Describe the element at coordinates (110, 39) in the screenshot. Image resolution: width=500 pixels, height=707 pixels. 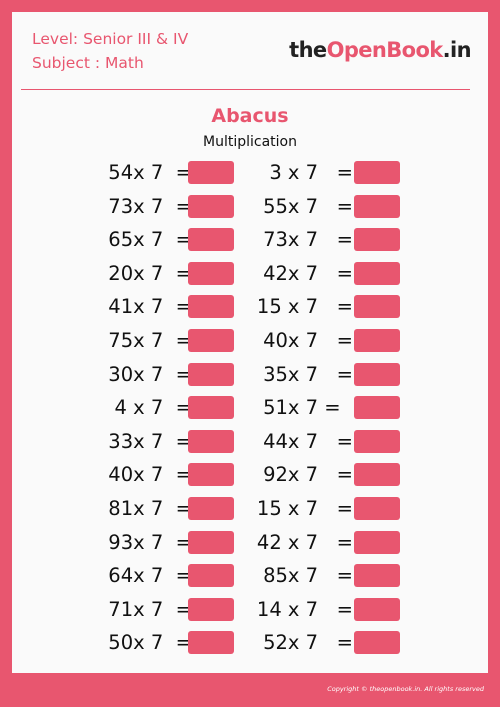
I see `level-label: Level: Senior III & IV` at that location.